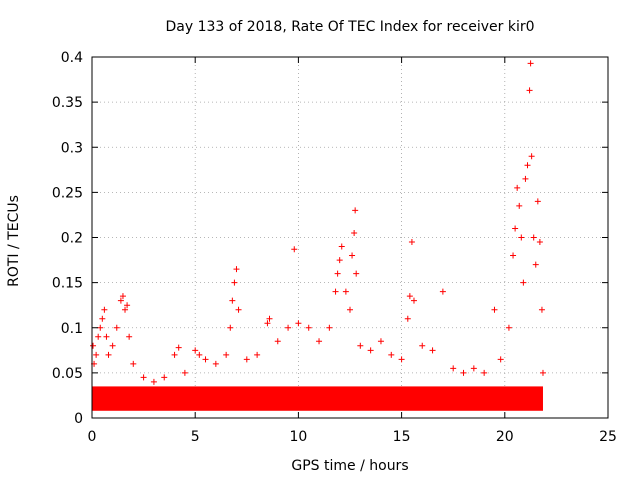 The height and width of the screenshot is (480, 640). What do you see at coordinates (317, 398) in the screenshot?
I see `dense-band` at bounding box center [317, 398].